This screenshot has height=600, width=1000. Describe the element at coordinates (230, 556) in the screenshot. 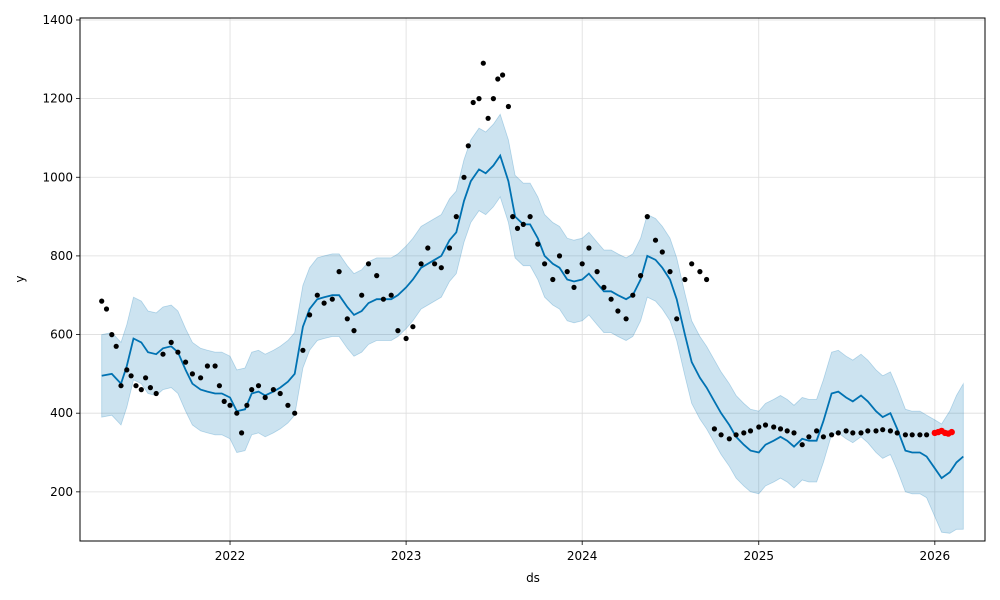

I see `x-tick-label: 2022` at that location.